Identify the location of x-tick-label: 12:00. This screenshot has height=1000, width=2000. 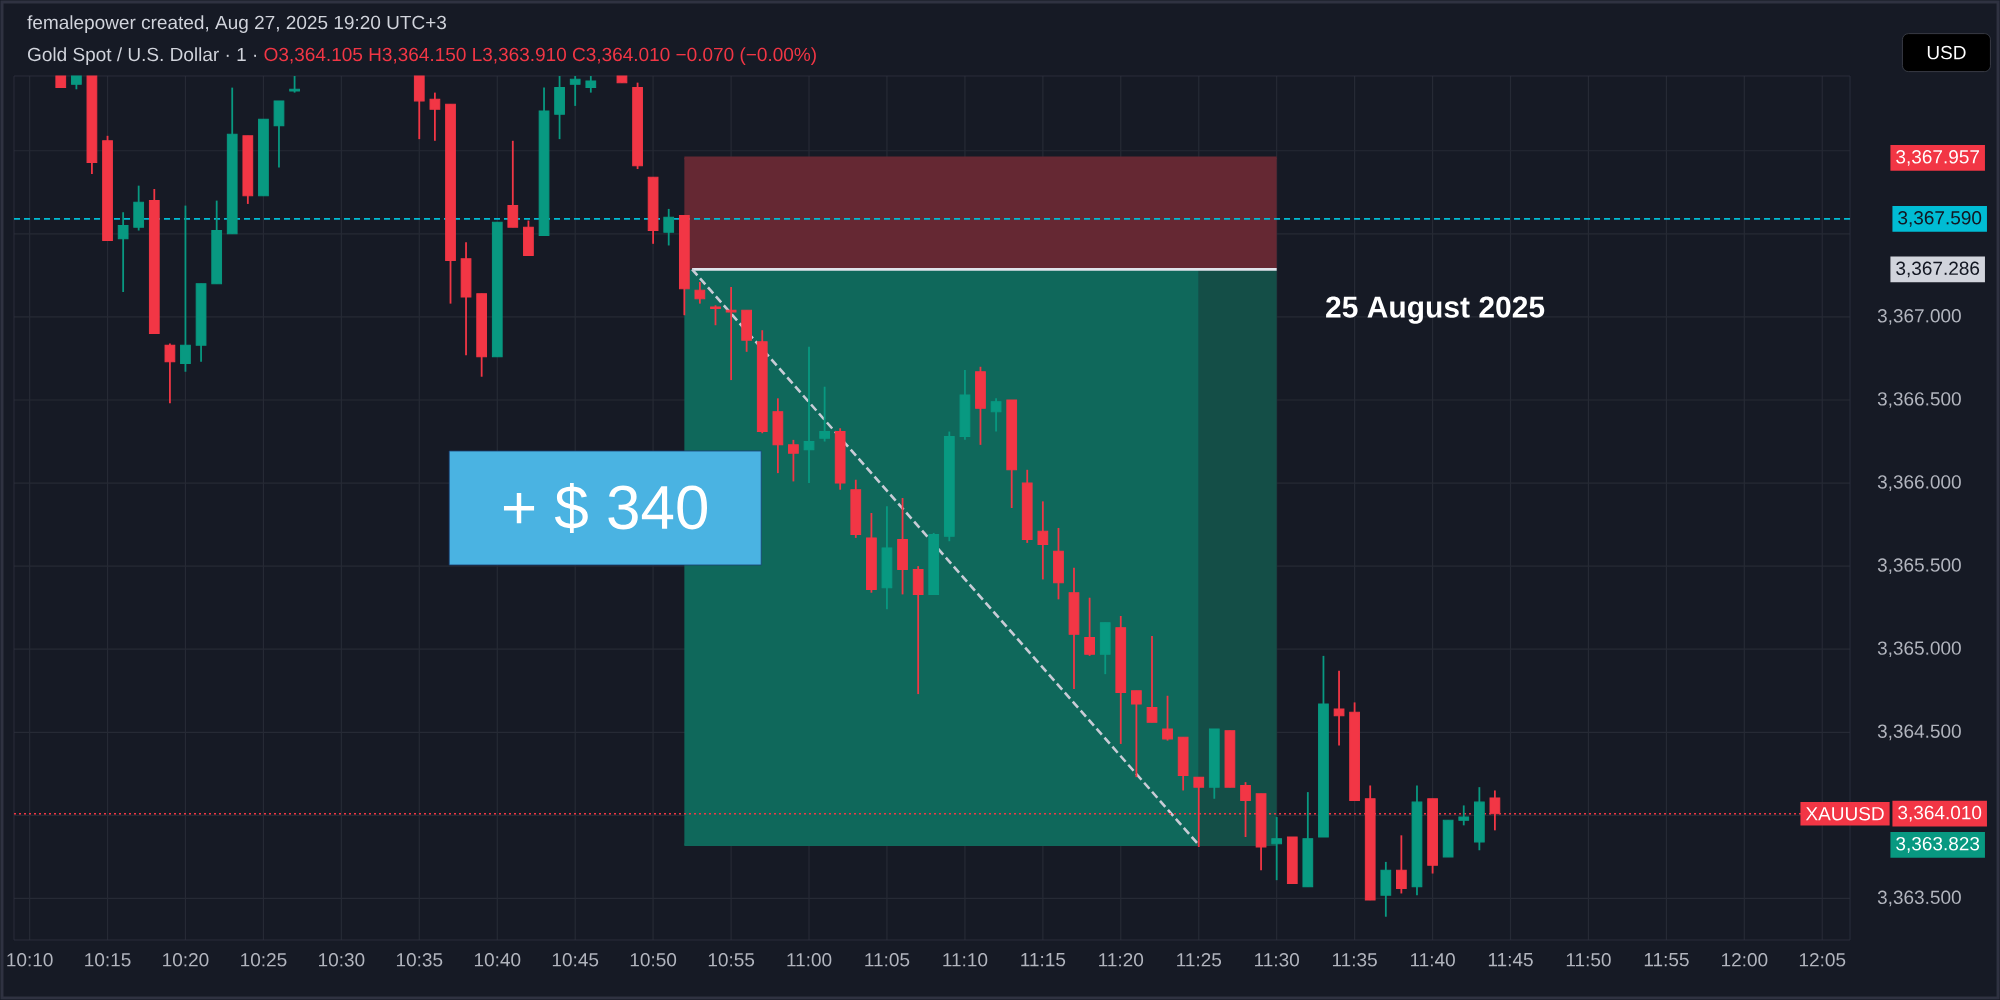
(1745, 960).